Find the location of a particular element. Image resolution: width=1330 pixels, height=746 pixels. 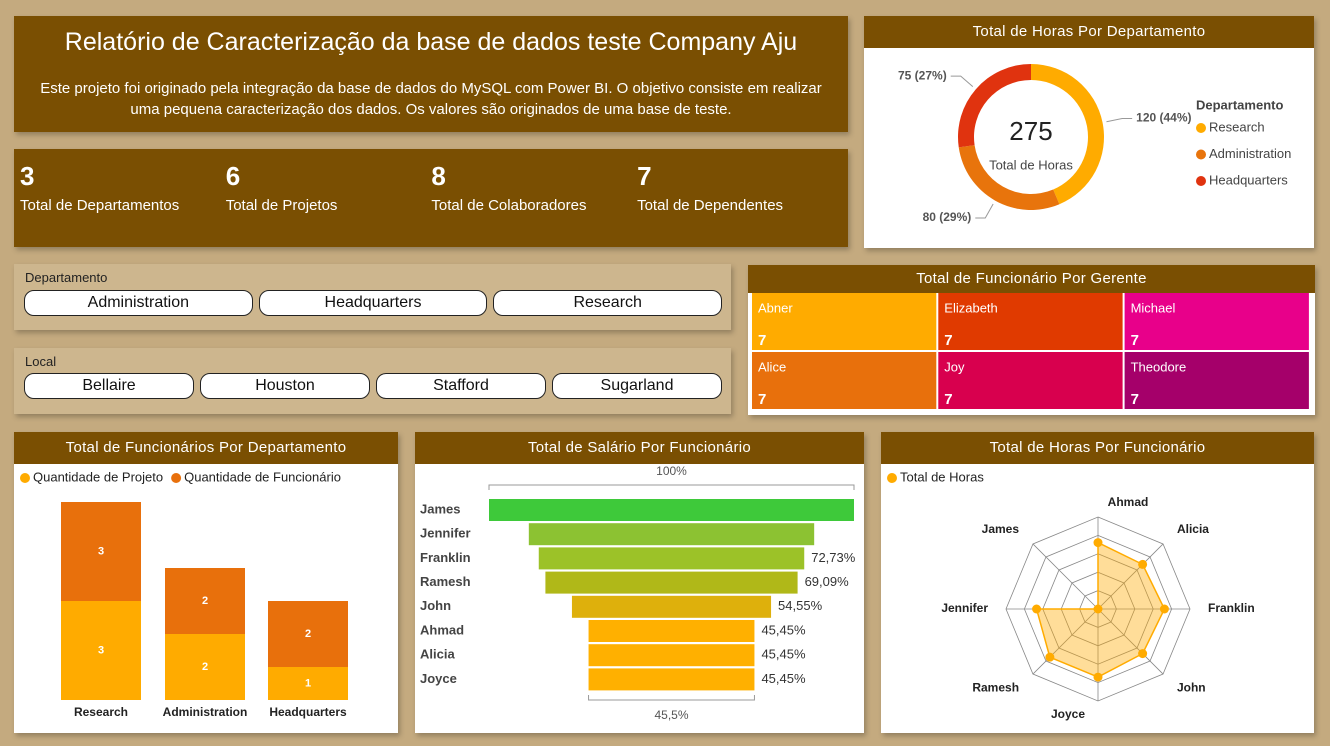

card-title: Total de Horas Por Departamento is located at coordinates (1089, 32).